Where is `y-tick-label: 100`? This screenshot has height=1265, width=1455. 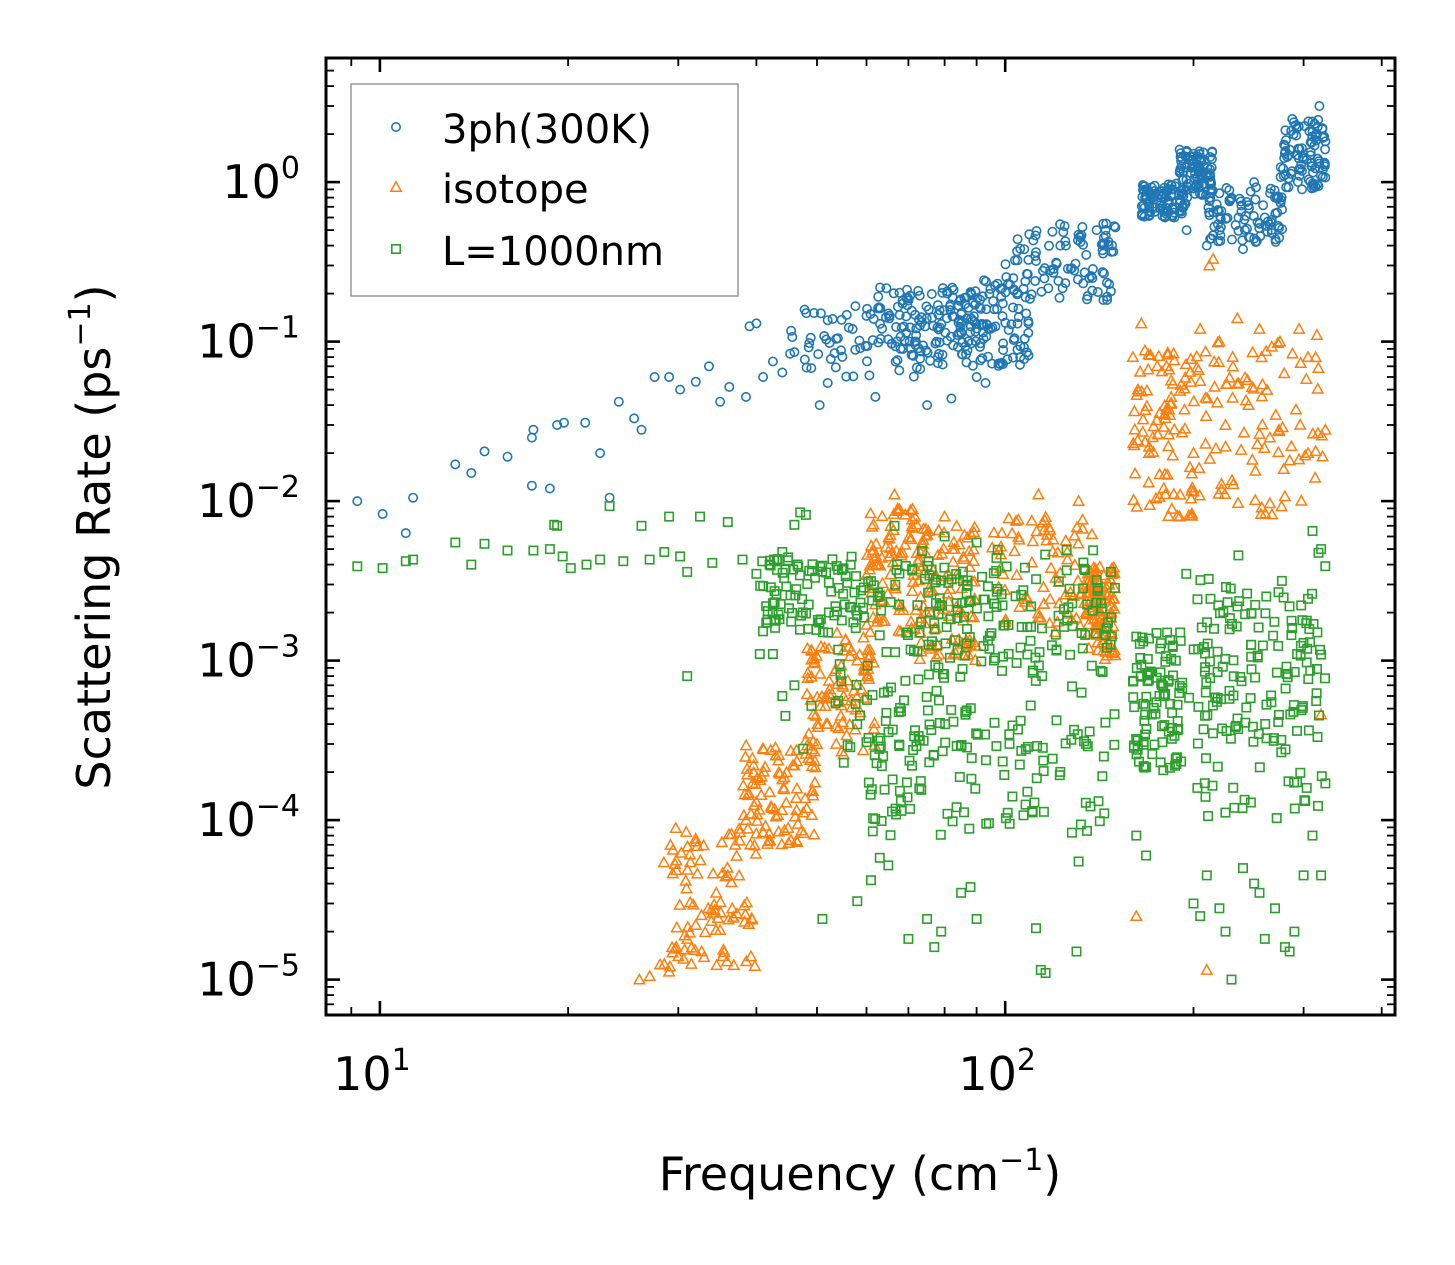
y-tick-label: 100 is located at coordinates (261, 180).